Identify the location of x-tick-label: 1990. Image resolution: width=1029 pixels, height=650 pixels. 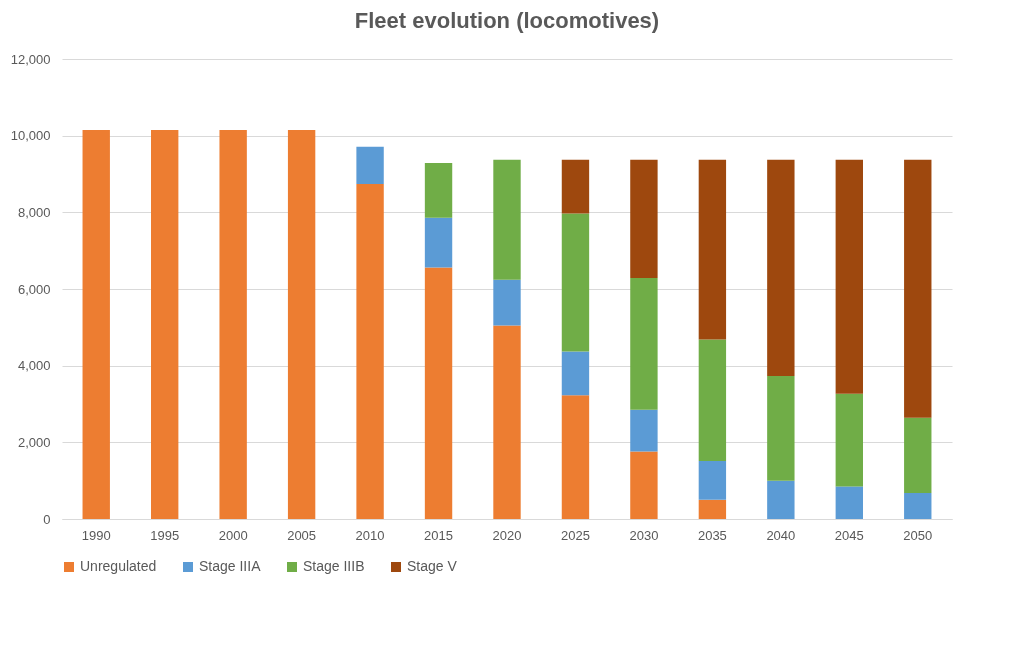
(96, 535).